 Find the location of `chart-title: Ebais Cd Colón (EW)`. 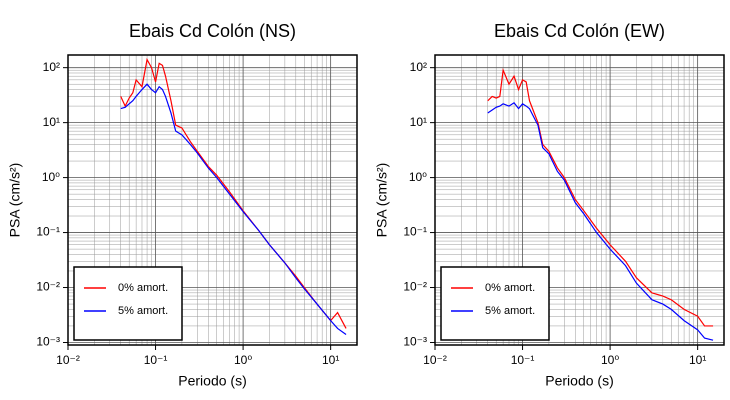

chart-title: Ebais Cd Colón (EW) is located at coordinates (579, 31).